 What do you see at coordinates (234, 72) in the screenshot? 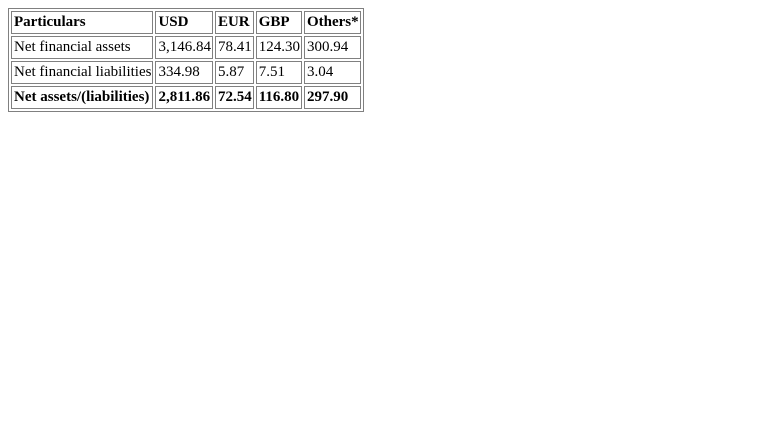
I see `cell-eur: 5.87` at bounding box center [234, 72].